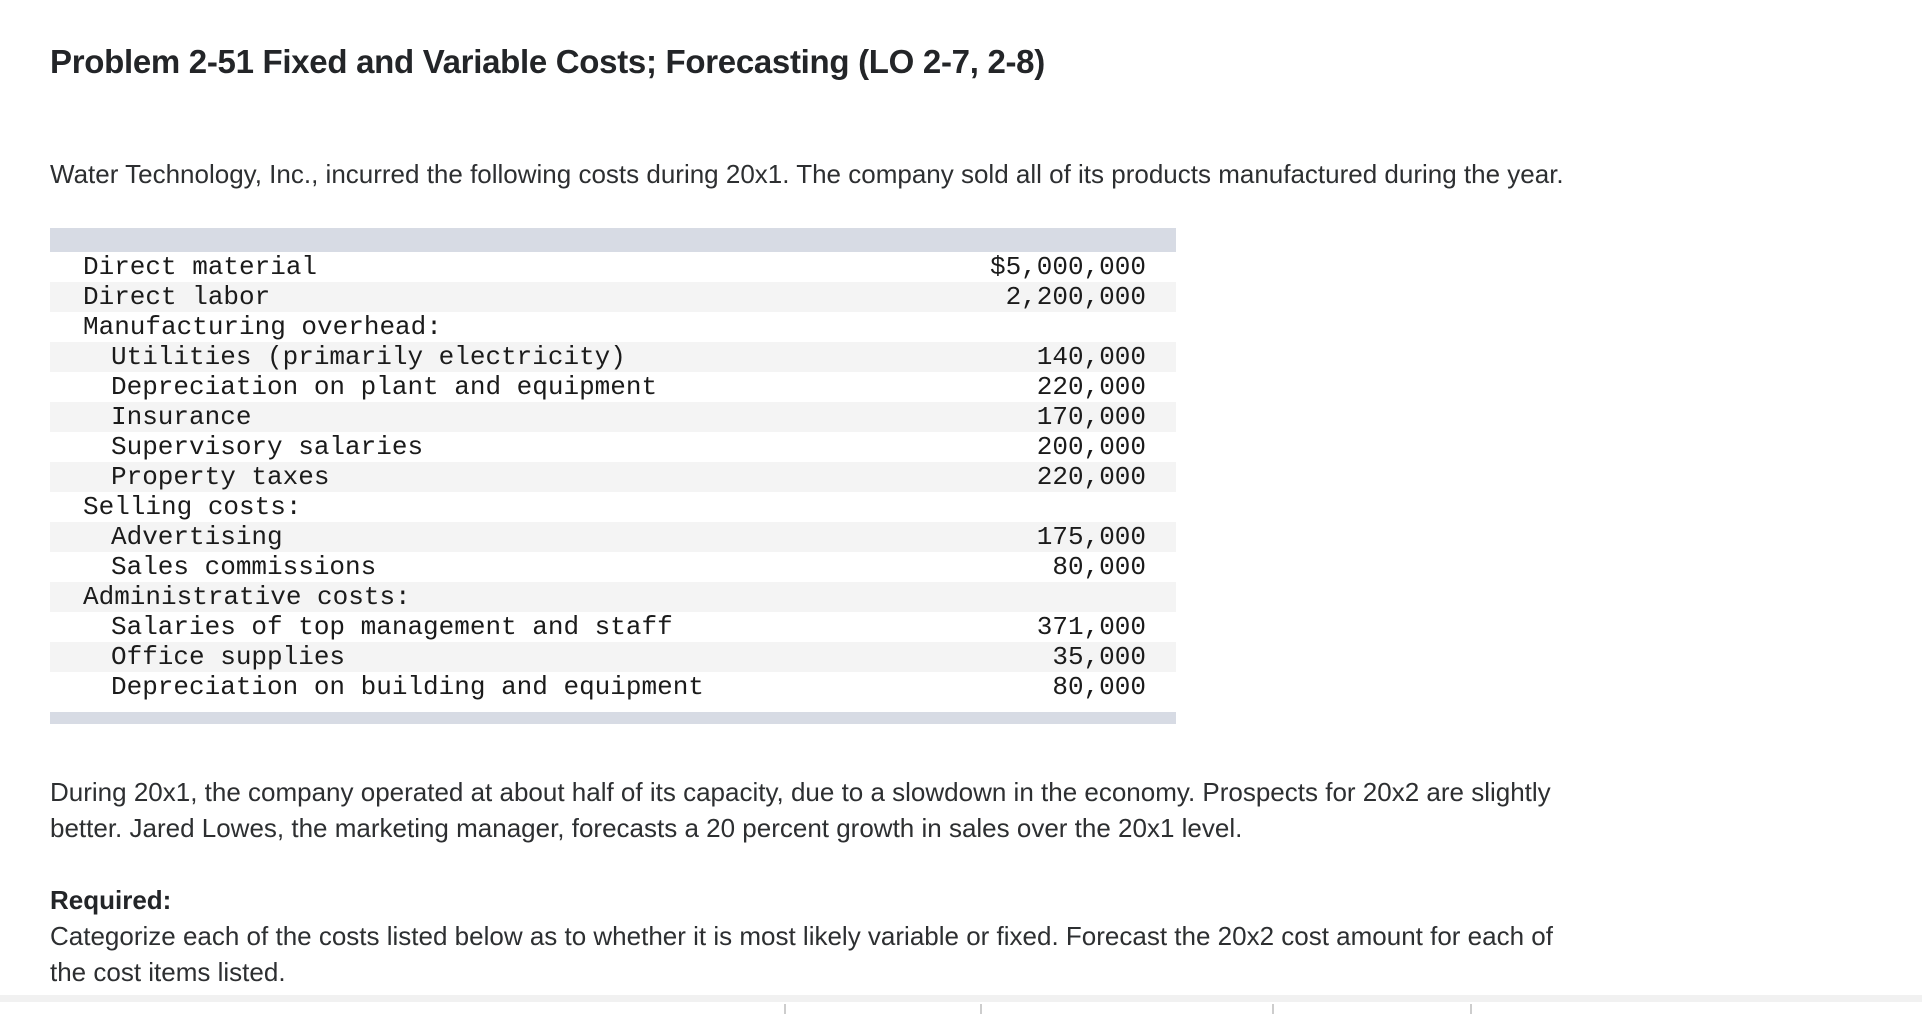 This screenshot has width=1922, height=1014. What do you see at coordinates (1091, 356) in the screenshot?
I see `cost-amount: 140,000` at bounding box center [1091, 356].